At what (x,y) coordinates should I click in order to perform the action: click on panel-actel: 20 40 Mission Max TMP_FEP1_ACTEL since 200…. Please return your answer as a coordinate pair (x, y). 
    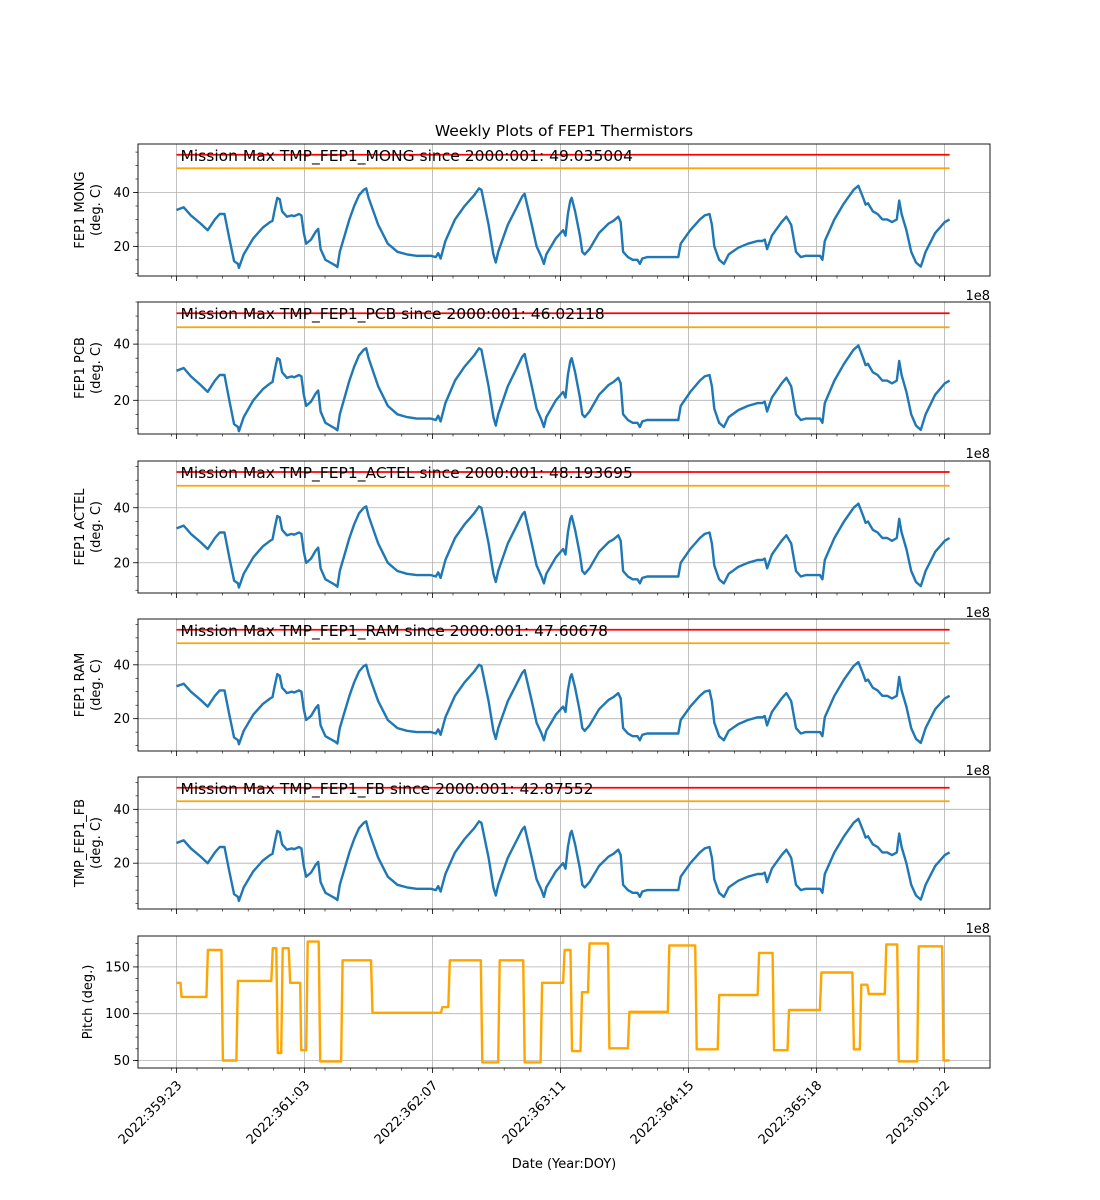
    Looking at the image, I should click on (532, 540).